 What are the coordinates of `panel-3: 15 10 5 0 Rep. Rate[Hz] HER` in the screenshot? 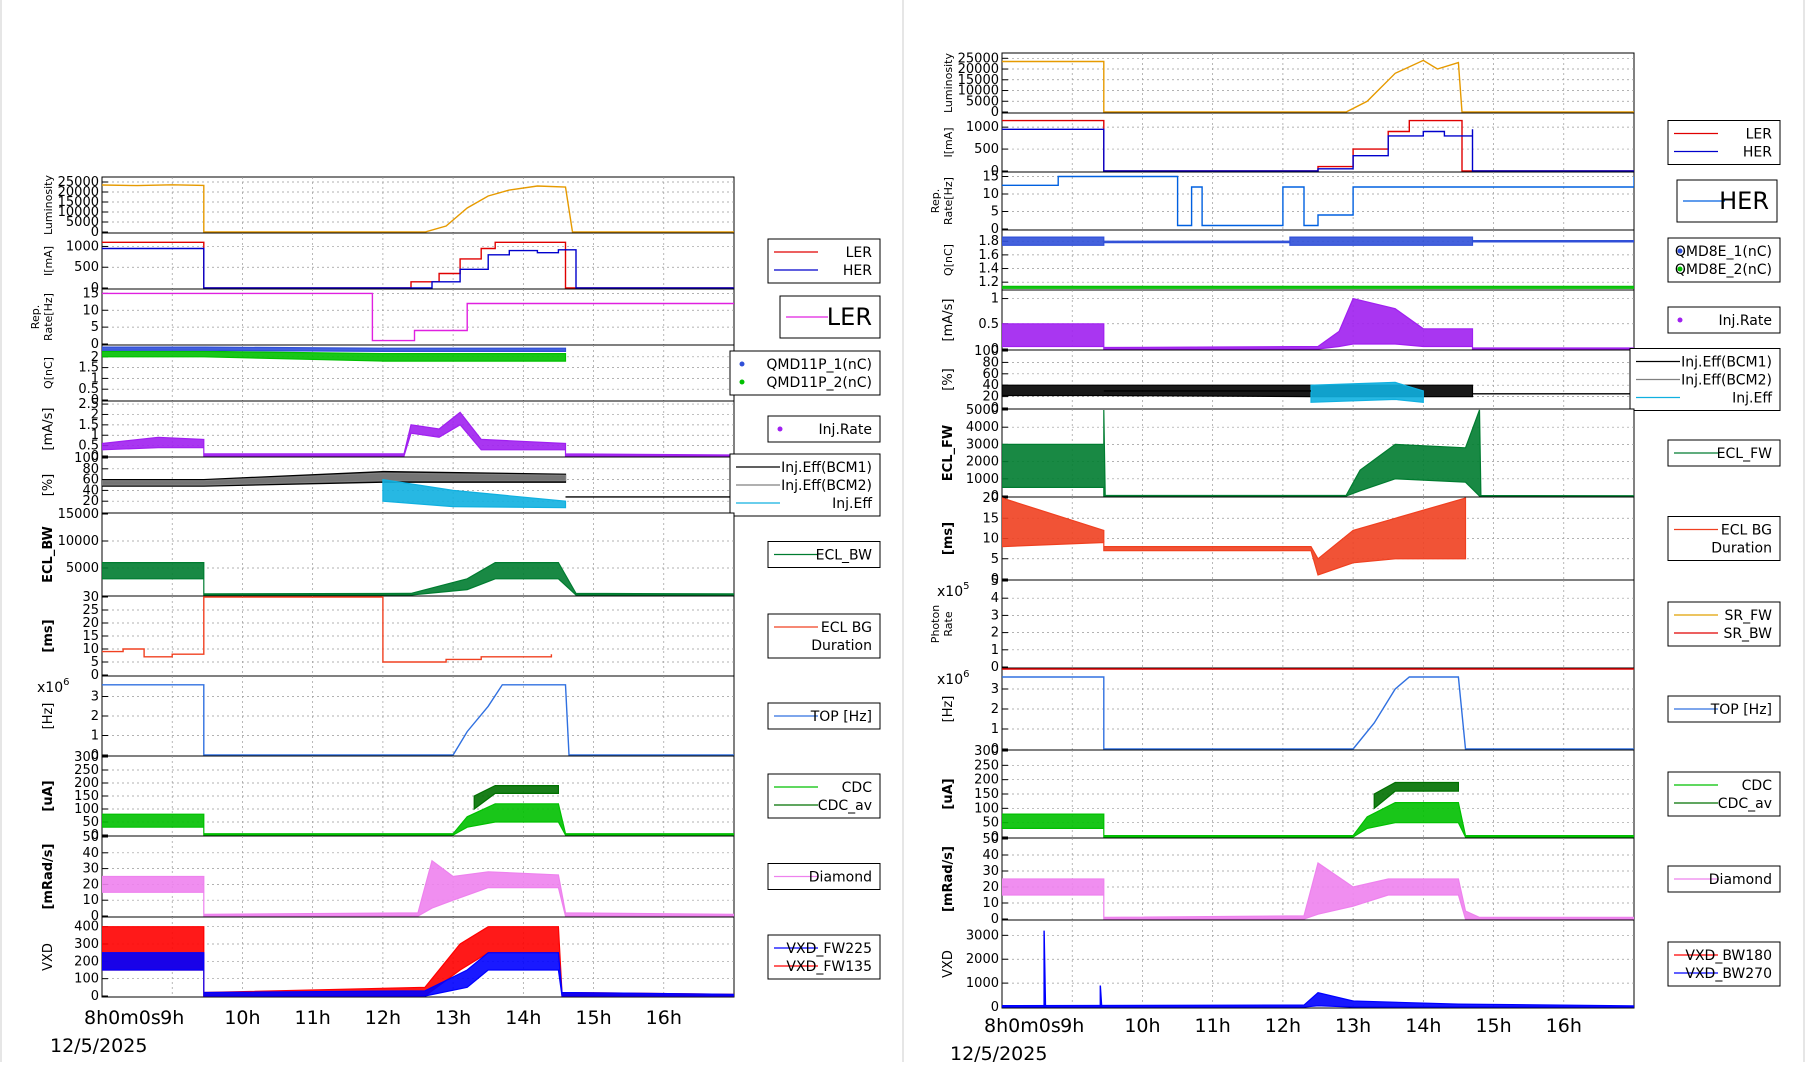 It's located at (1353, 203).